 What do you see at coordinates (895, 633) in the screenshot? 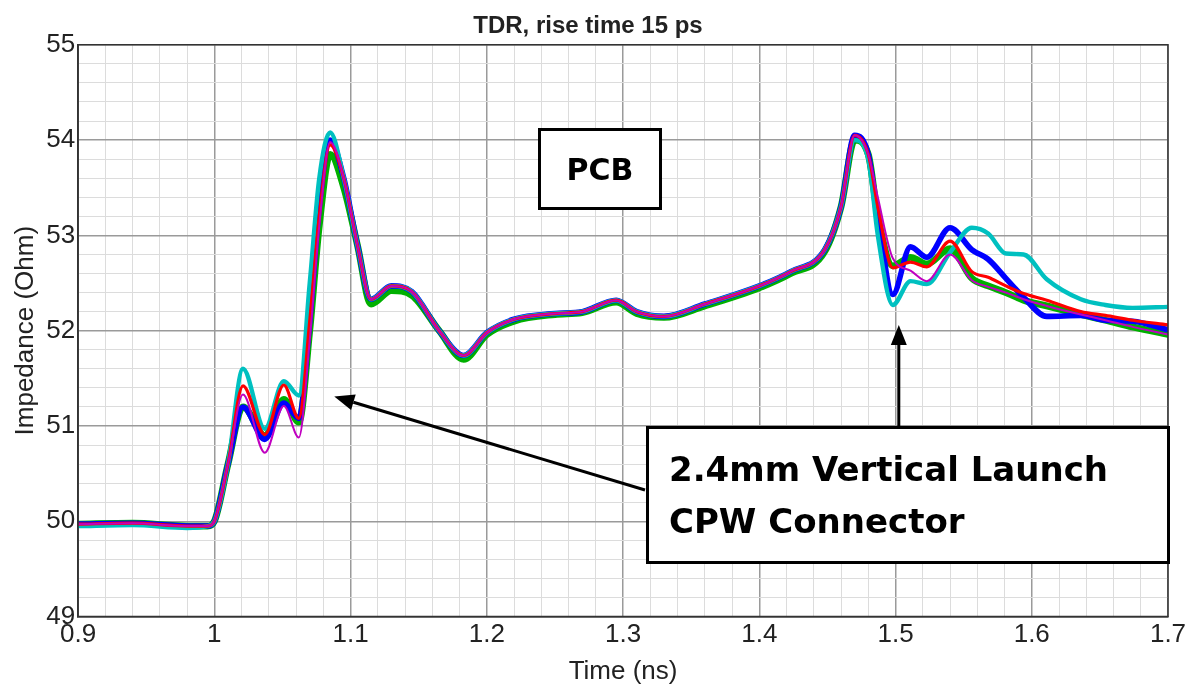
I see `x-tick-label: 1.5` at bounding box center [895, 633].